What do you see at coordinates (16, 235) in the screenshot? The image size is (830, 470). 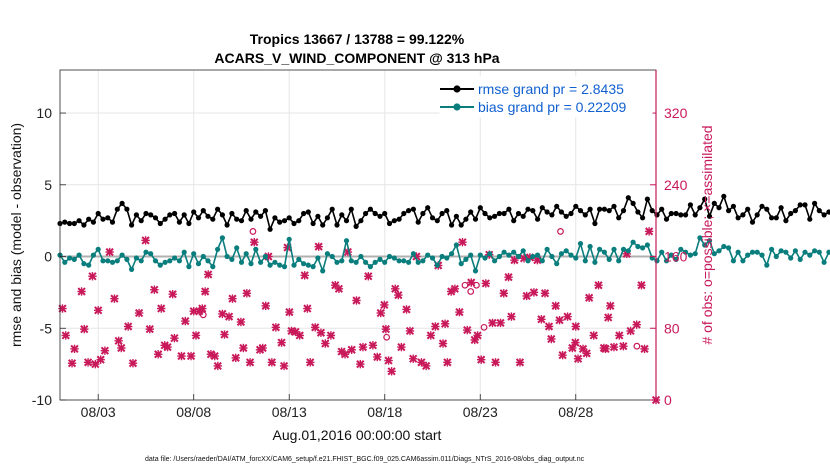 I see `y-axis-label-left: rmse and bias (model - observation)` at bounding box center [16, 235].